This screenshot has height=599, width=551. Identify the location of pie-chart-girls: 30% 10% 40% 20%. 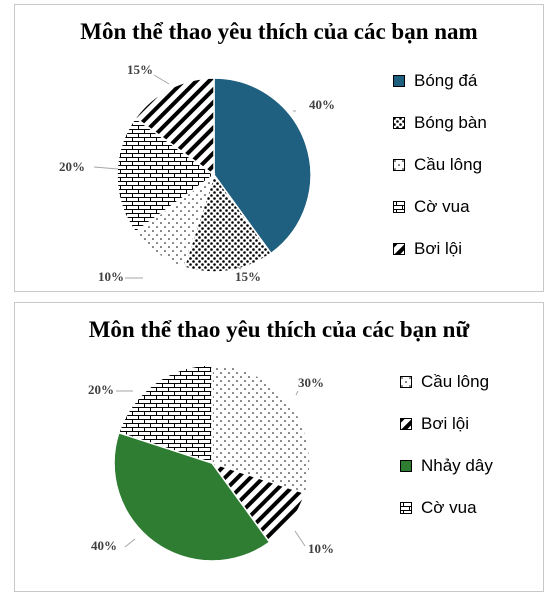
(211, 463).